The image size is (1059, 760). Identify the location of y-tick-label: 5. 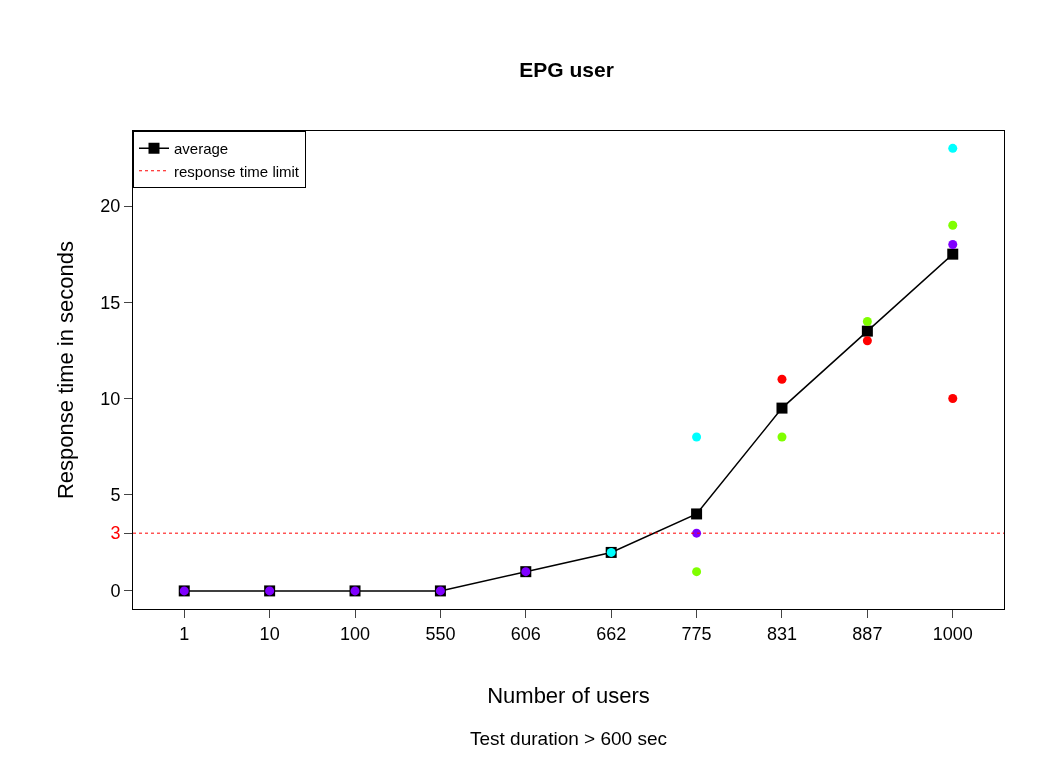
(115, 495).